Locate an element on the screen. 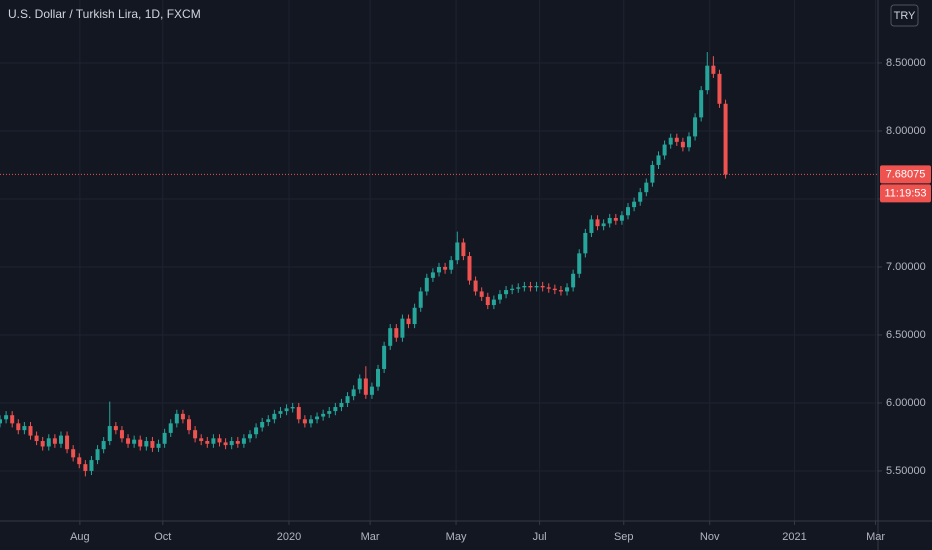  chart-title: U.S. Dollar / Turkish Lira, 1D, FXCM is located at coordinates (104, 14).